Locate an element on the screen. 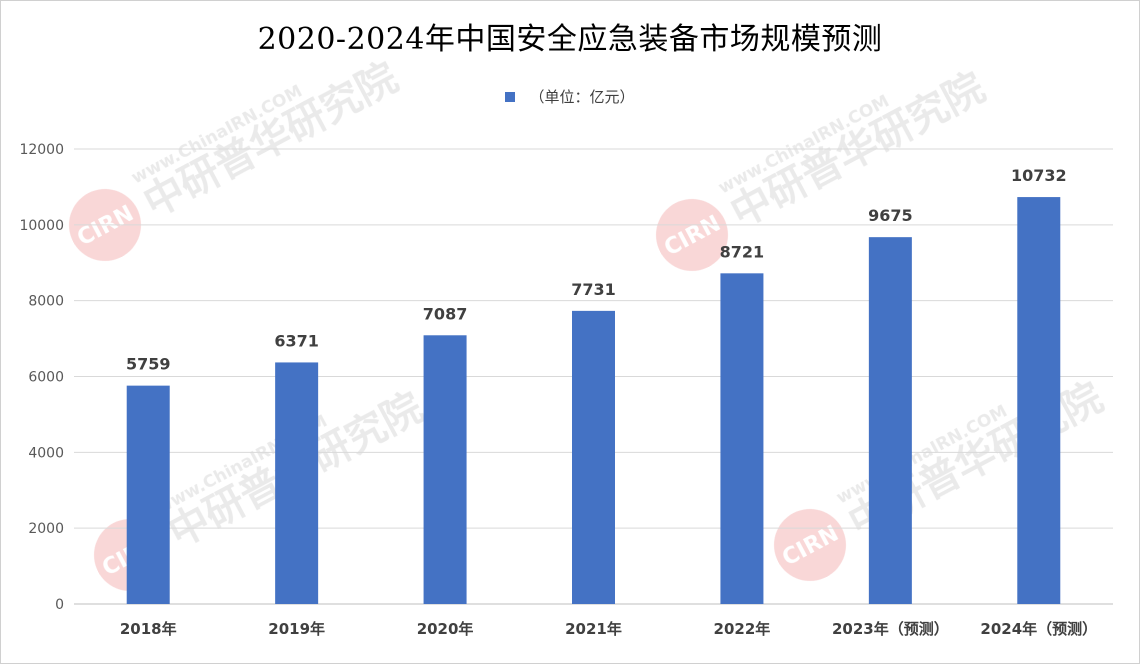 The width and height of the screenshot is (1140, 664). x-tick-label: 2020年 is located at coordinates (445, 629).